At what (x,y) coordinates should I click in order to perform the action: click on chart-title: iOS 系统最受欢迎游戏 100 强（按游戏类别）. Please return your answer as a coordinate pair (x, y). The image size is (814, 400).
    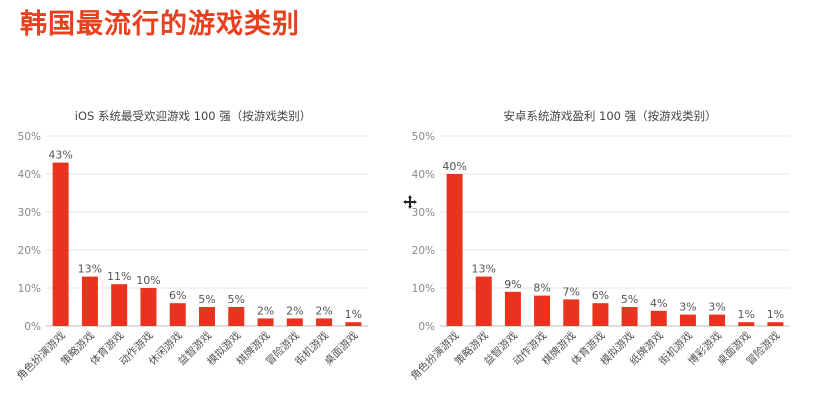
    Looking at the image, I should click on (193, 116).